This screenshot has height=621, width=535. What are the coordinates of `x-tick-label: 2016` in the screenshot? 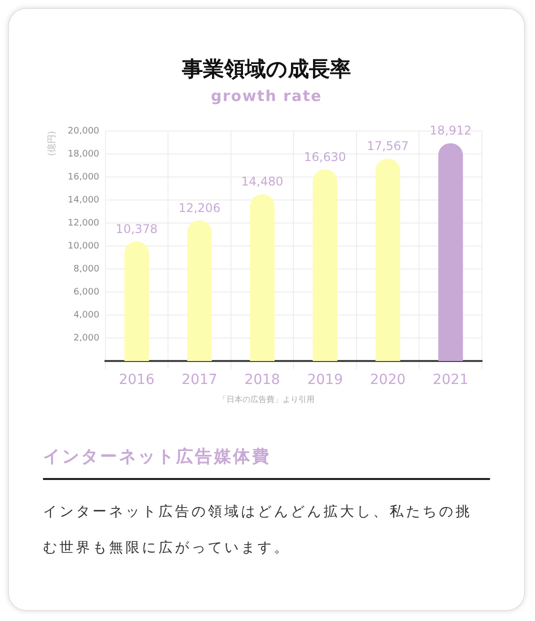 It's located at (136, 380).